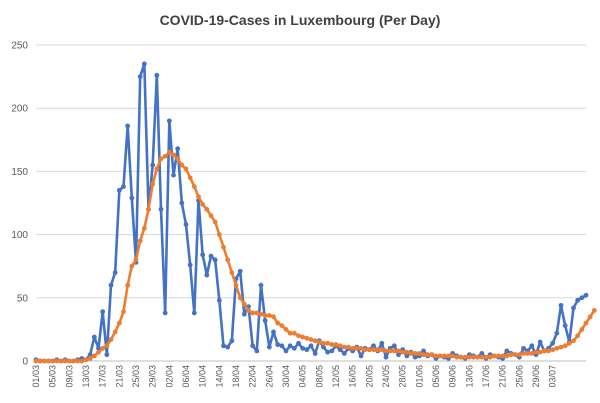  Describe the element at coordinates (23, 298) in the screenshot. I see `y-tick-label: 50` at that location.